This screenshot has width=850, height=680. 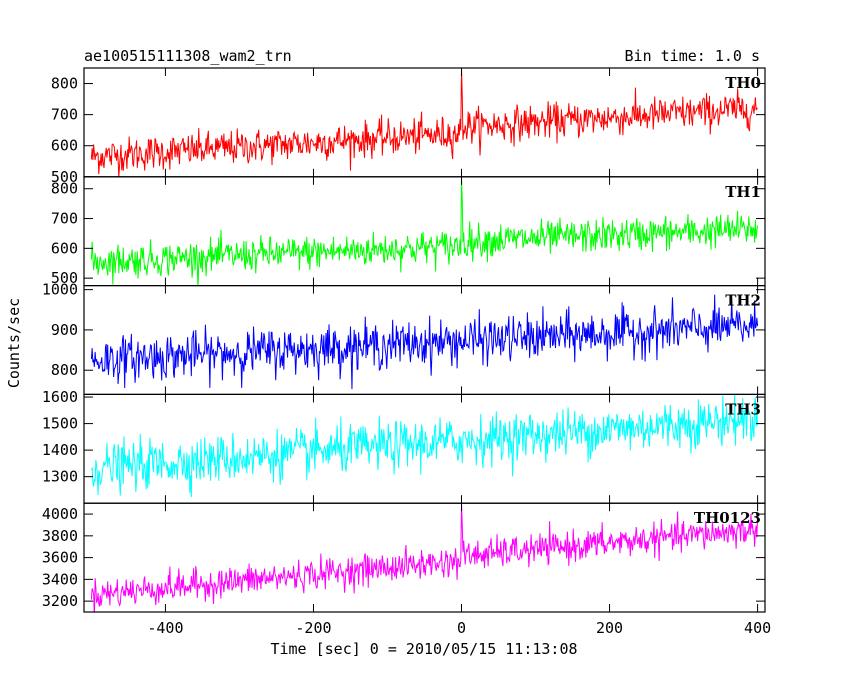 I want to click on y-tick-label: 1300, so click(x=60, y=477).